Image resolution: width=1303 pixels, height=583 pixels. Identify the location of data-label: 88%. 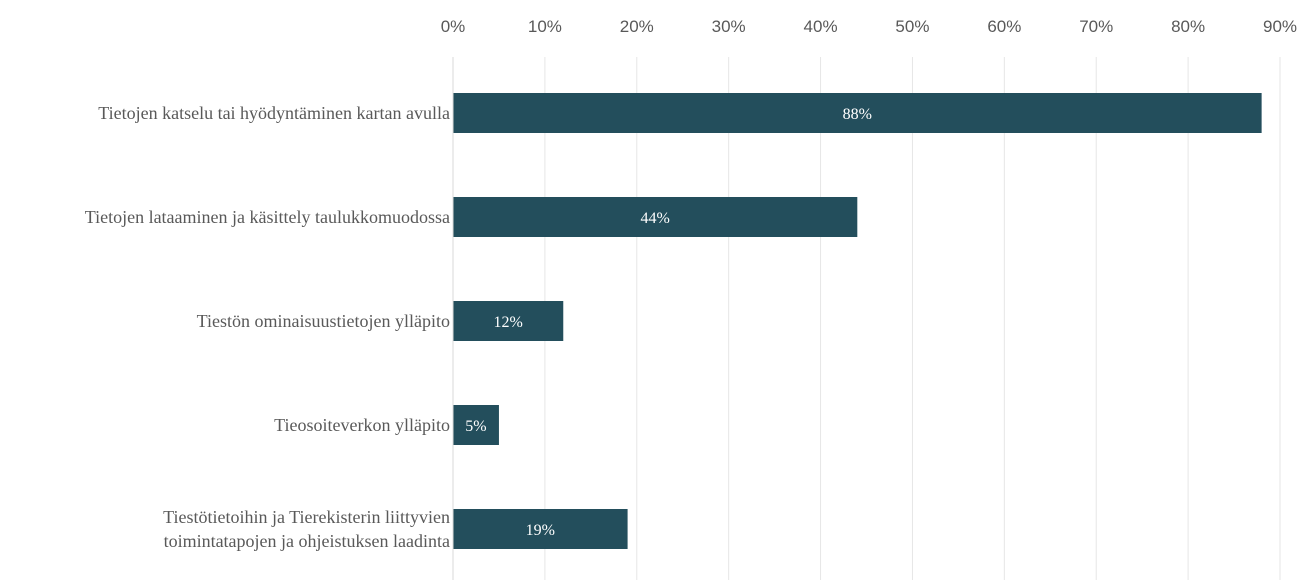
(857, 114).